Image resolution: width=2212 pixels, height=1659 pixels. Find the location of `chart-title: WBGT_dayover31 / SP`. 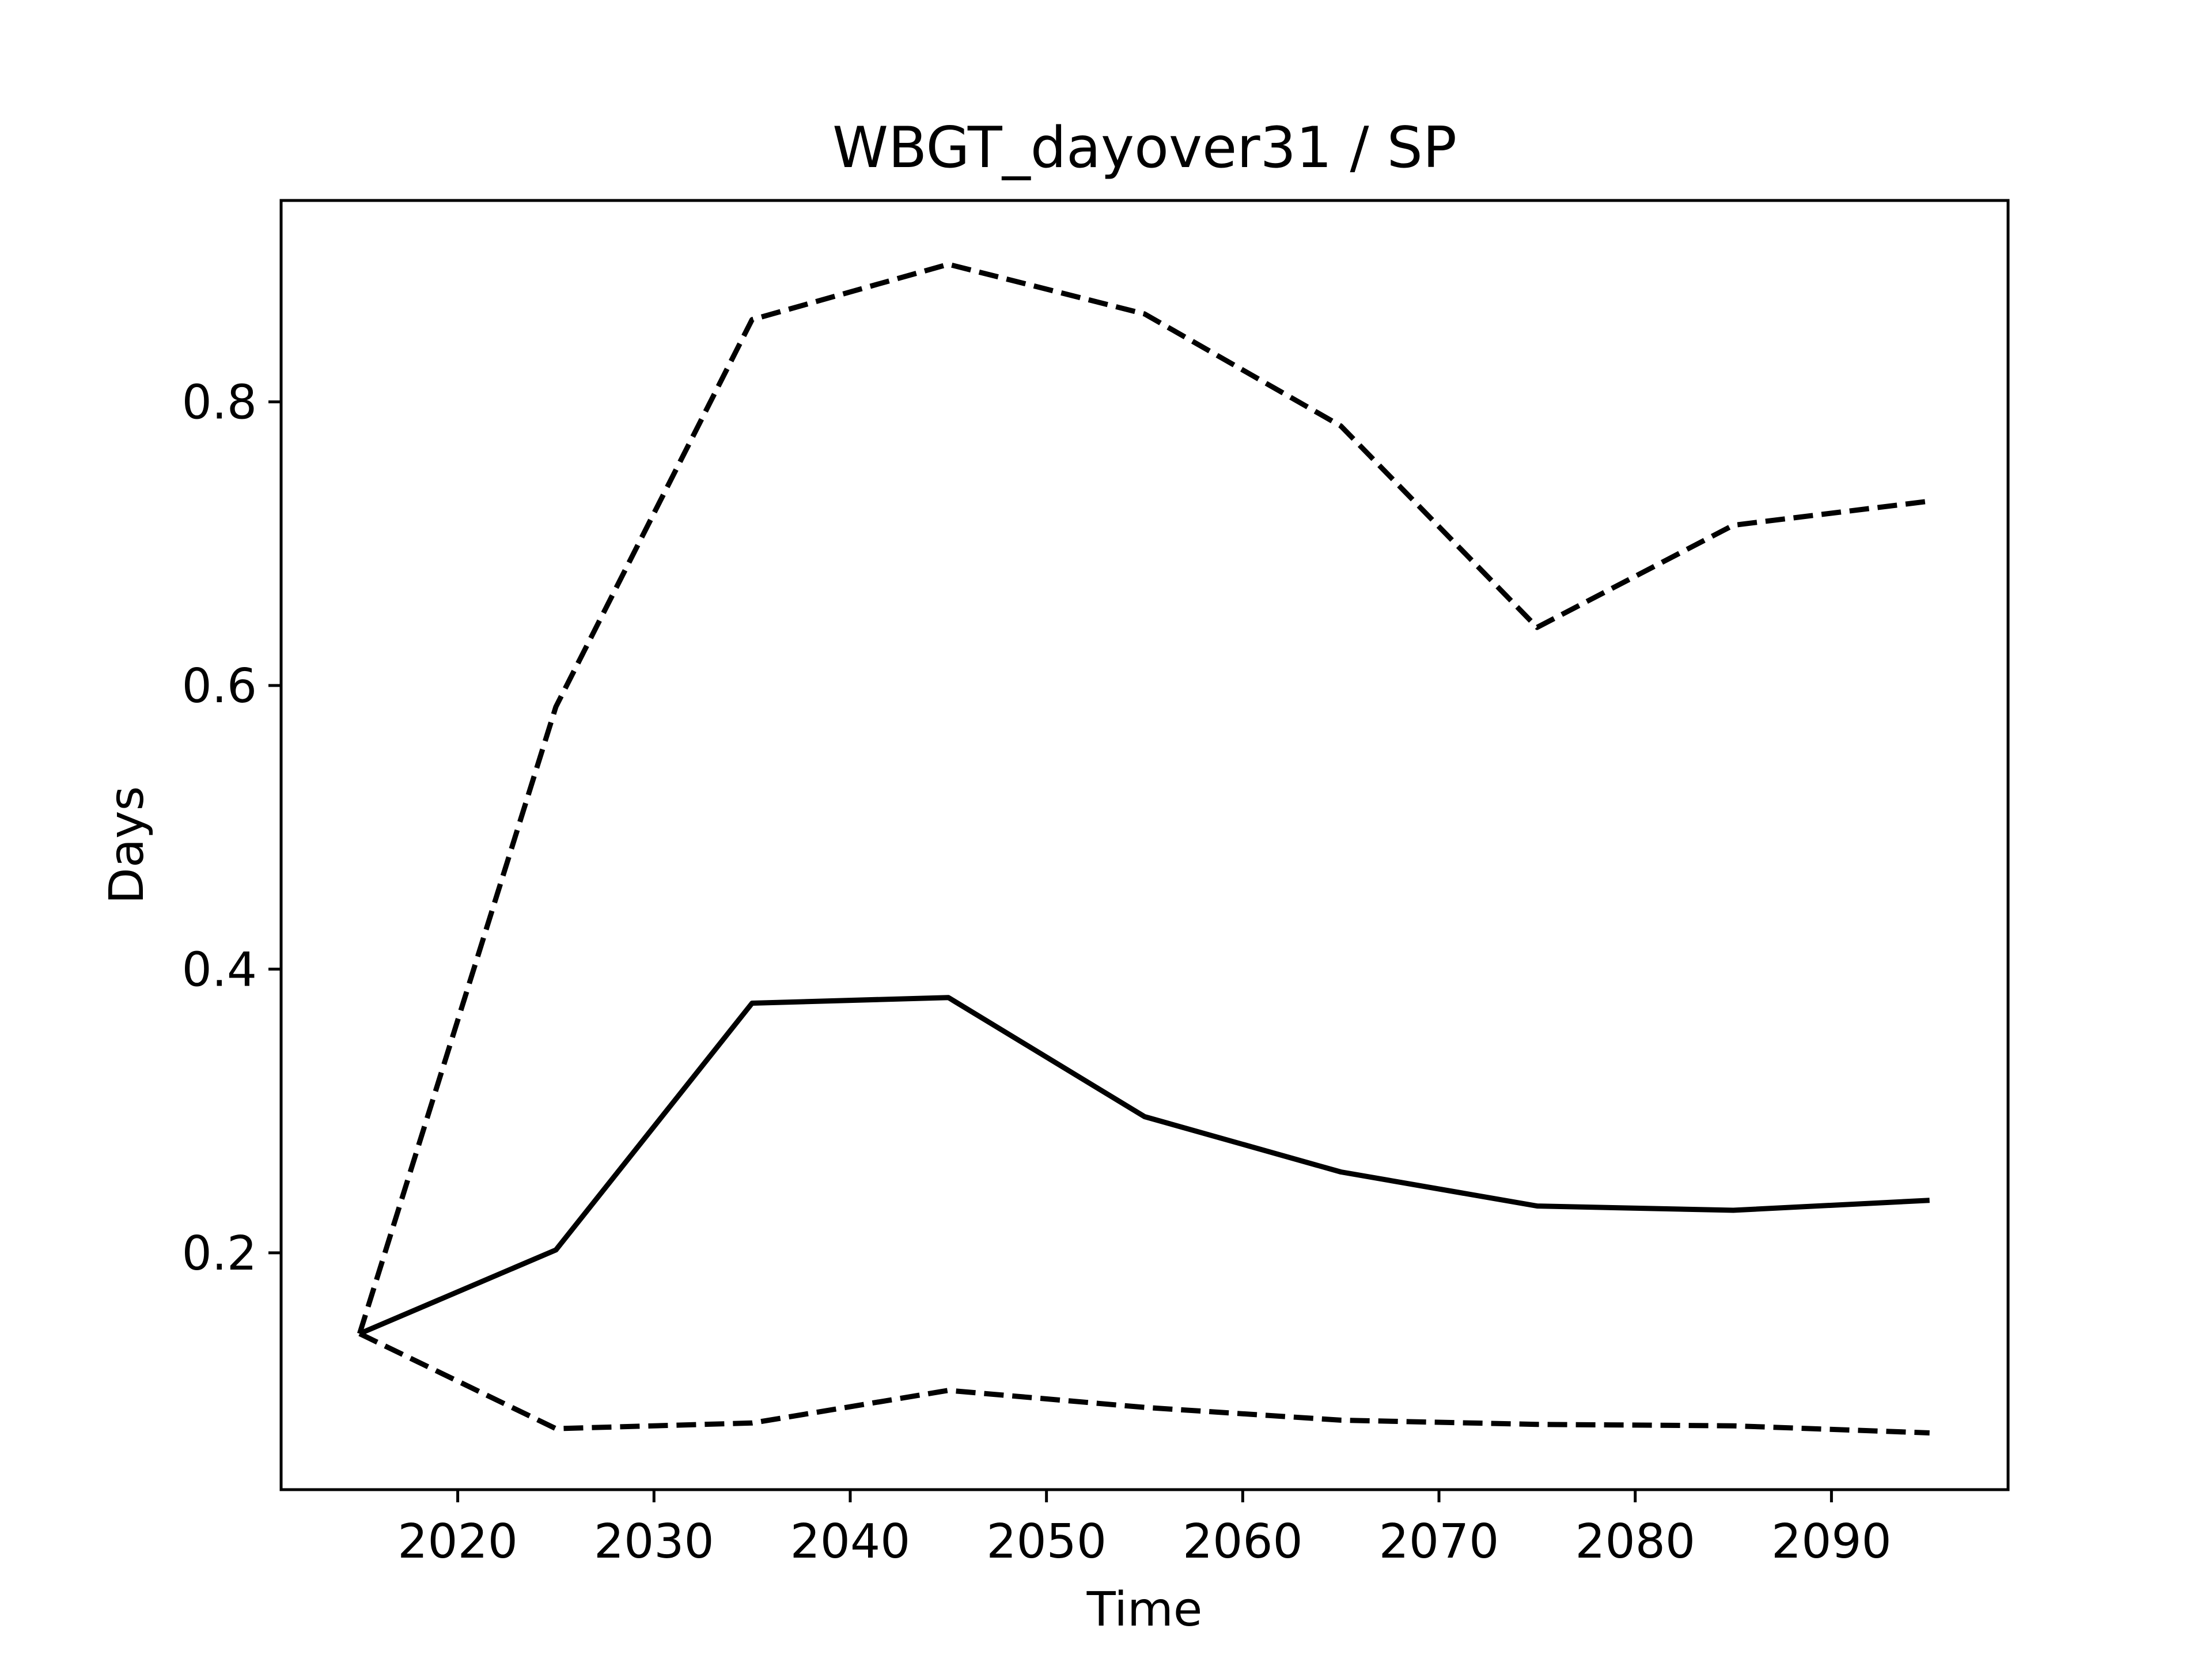

chart-title: WBGT_dayover31 / SP is located at coordinates (1144, 148).